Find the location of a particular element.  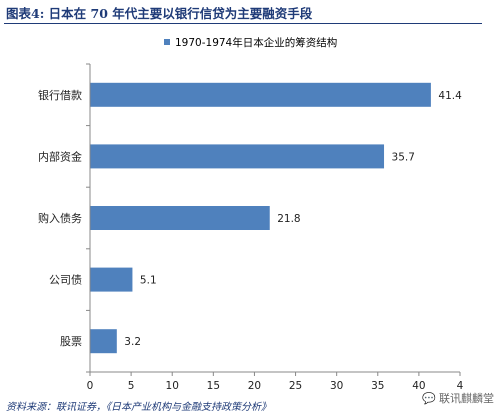

x-tick-label: 5 is located at coordinates (131, 386).